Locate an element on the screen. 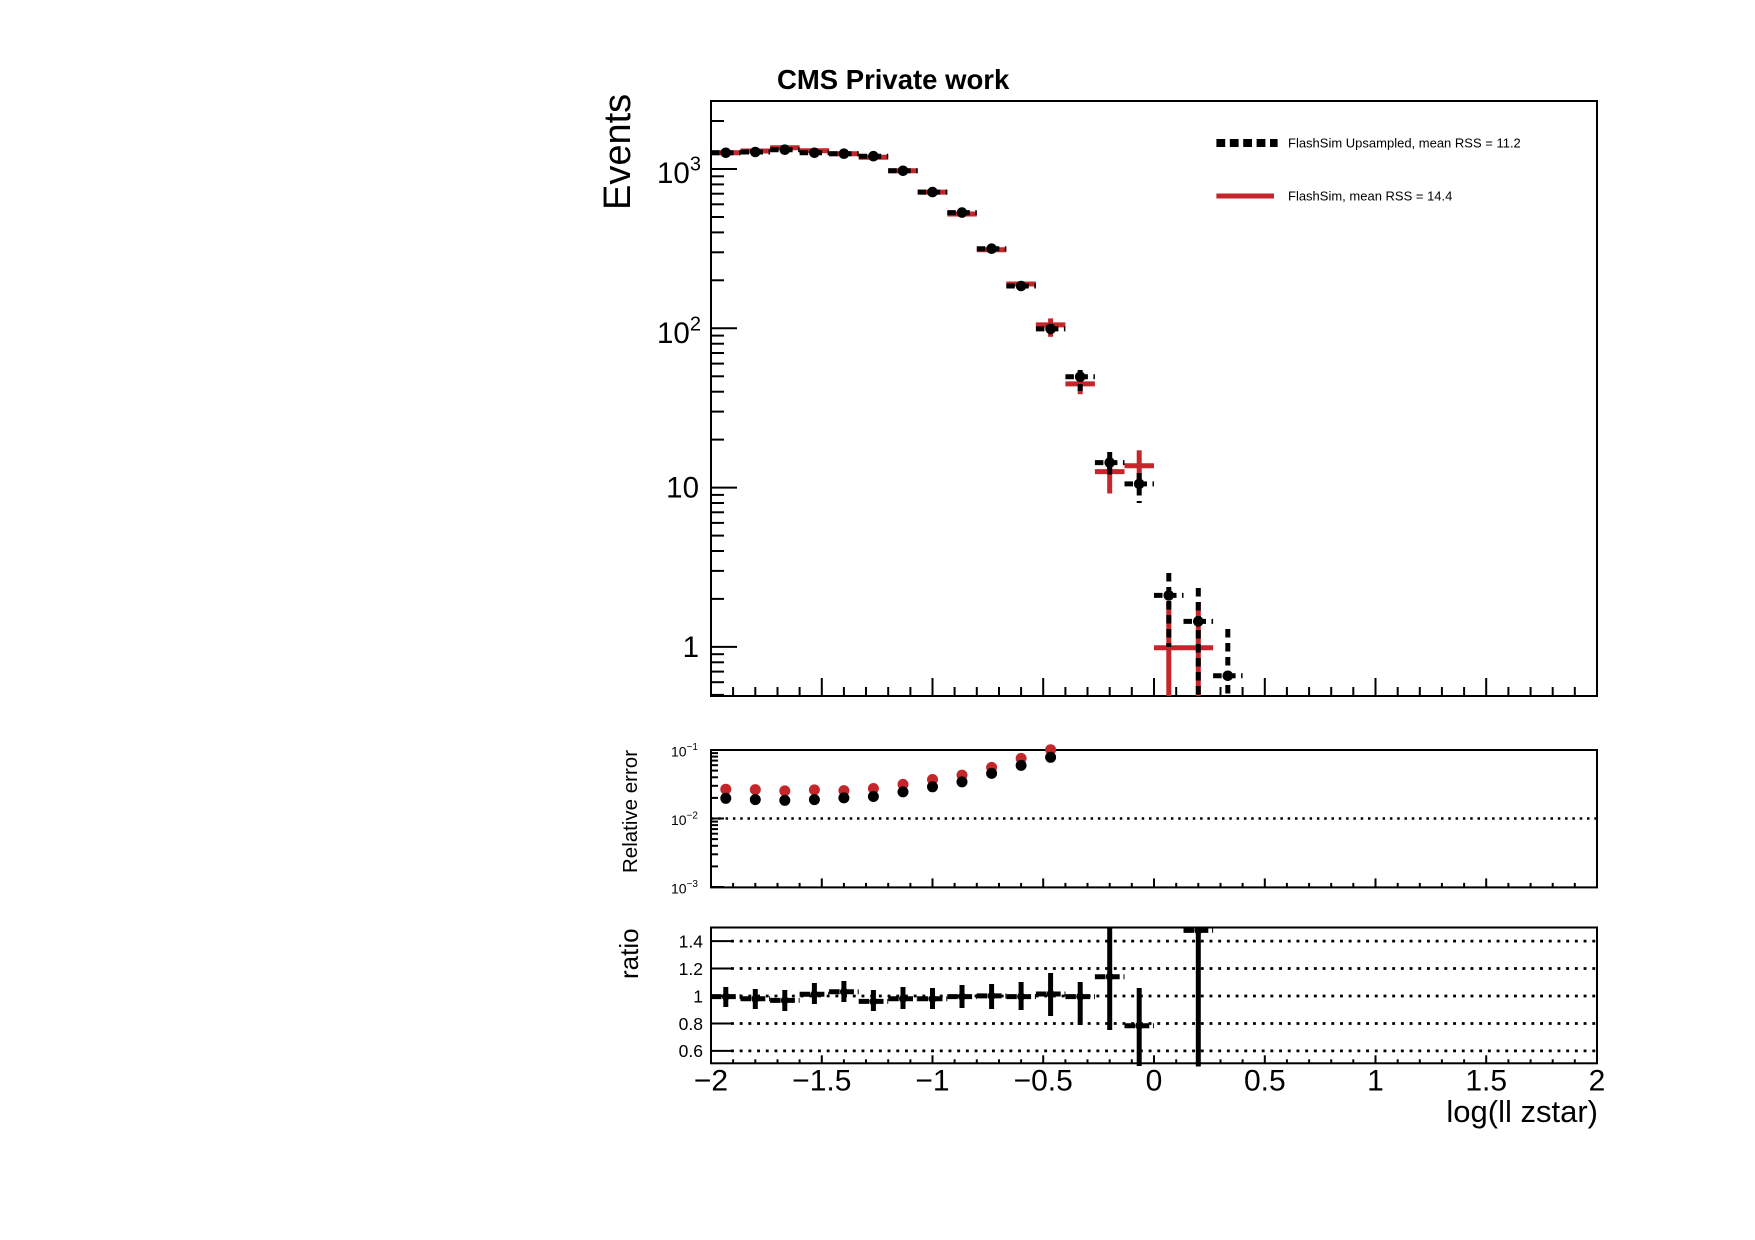  svg-text: 10 is located at coordinates (682, 488).